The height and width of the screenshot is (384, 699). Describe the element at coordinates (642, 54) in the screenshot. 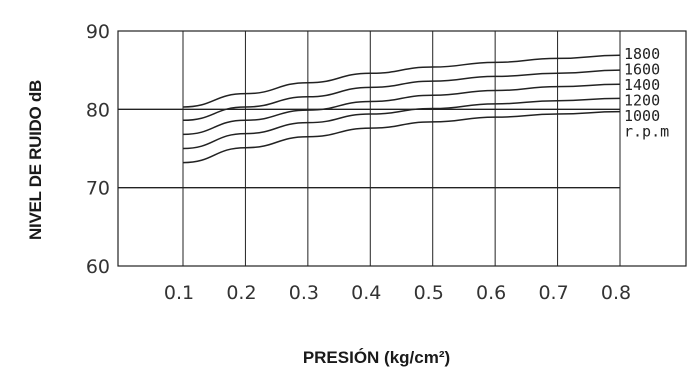

I see `legend-entry-1800: 1800` at that location.